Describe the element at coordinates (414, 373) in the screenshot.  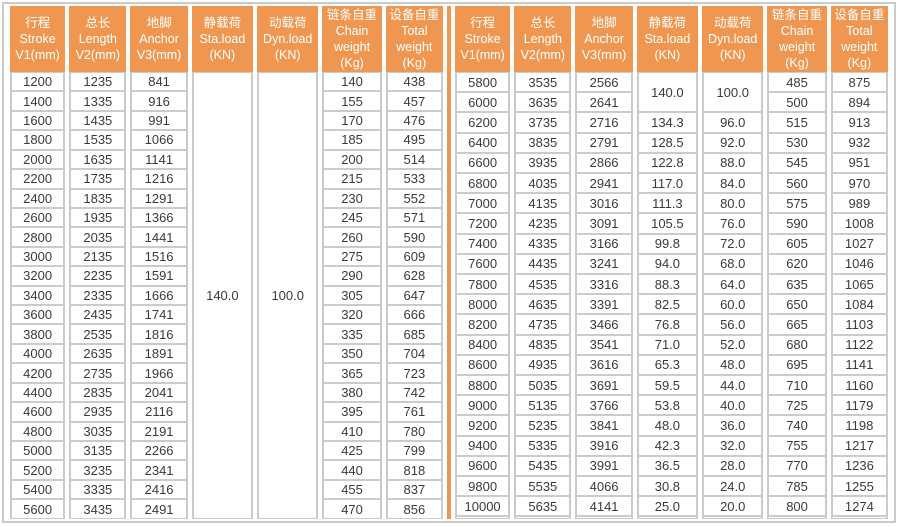
I see `table-cell: 723` at that location.